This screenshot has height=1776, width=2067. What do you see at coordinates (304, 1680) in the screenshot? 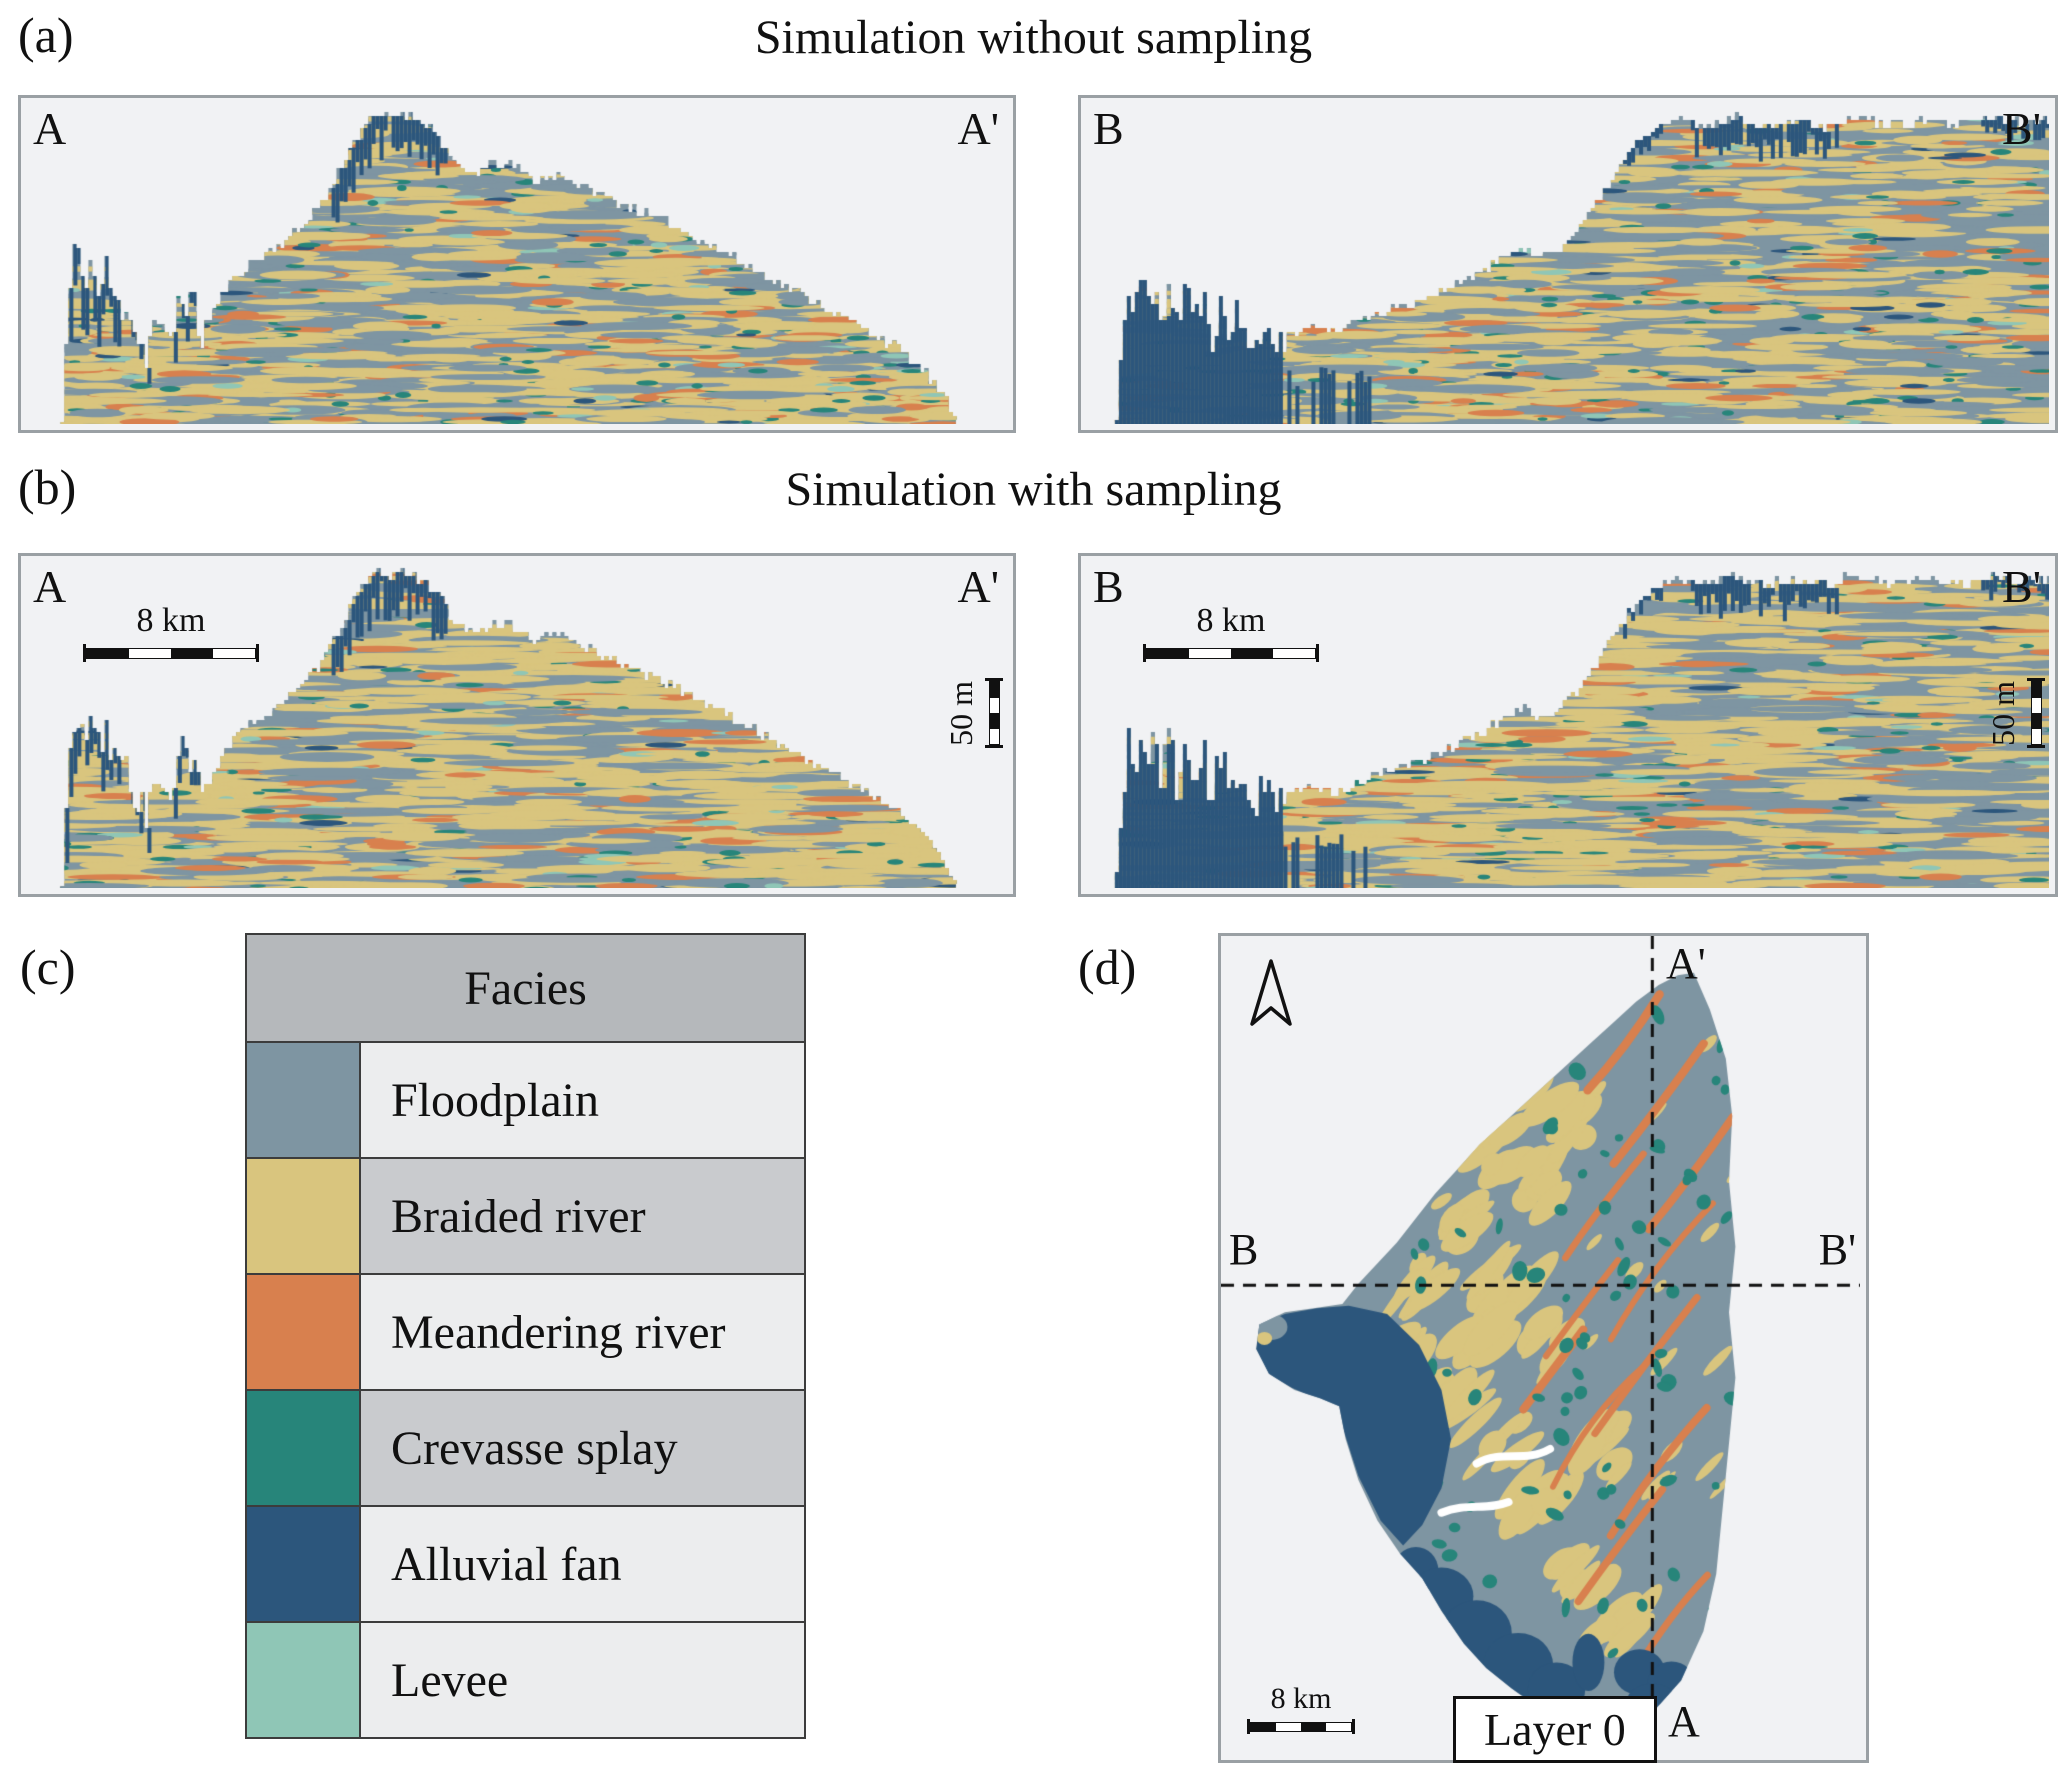
I see `legend-swatch-levee` at bounding box center [304, 1680].